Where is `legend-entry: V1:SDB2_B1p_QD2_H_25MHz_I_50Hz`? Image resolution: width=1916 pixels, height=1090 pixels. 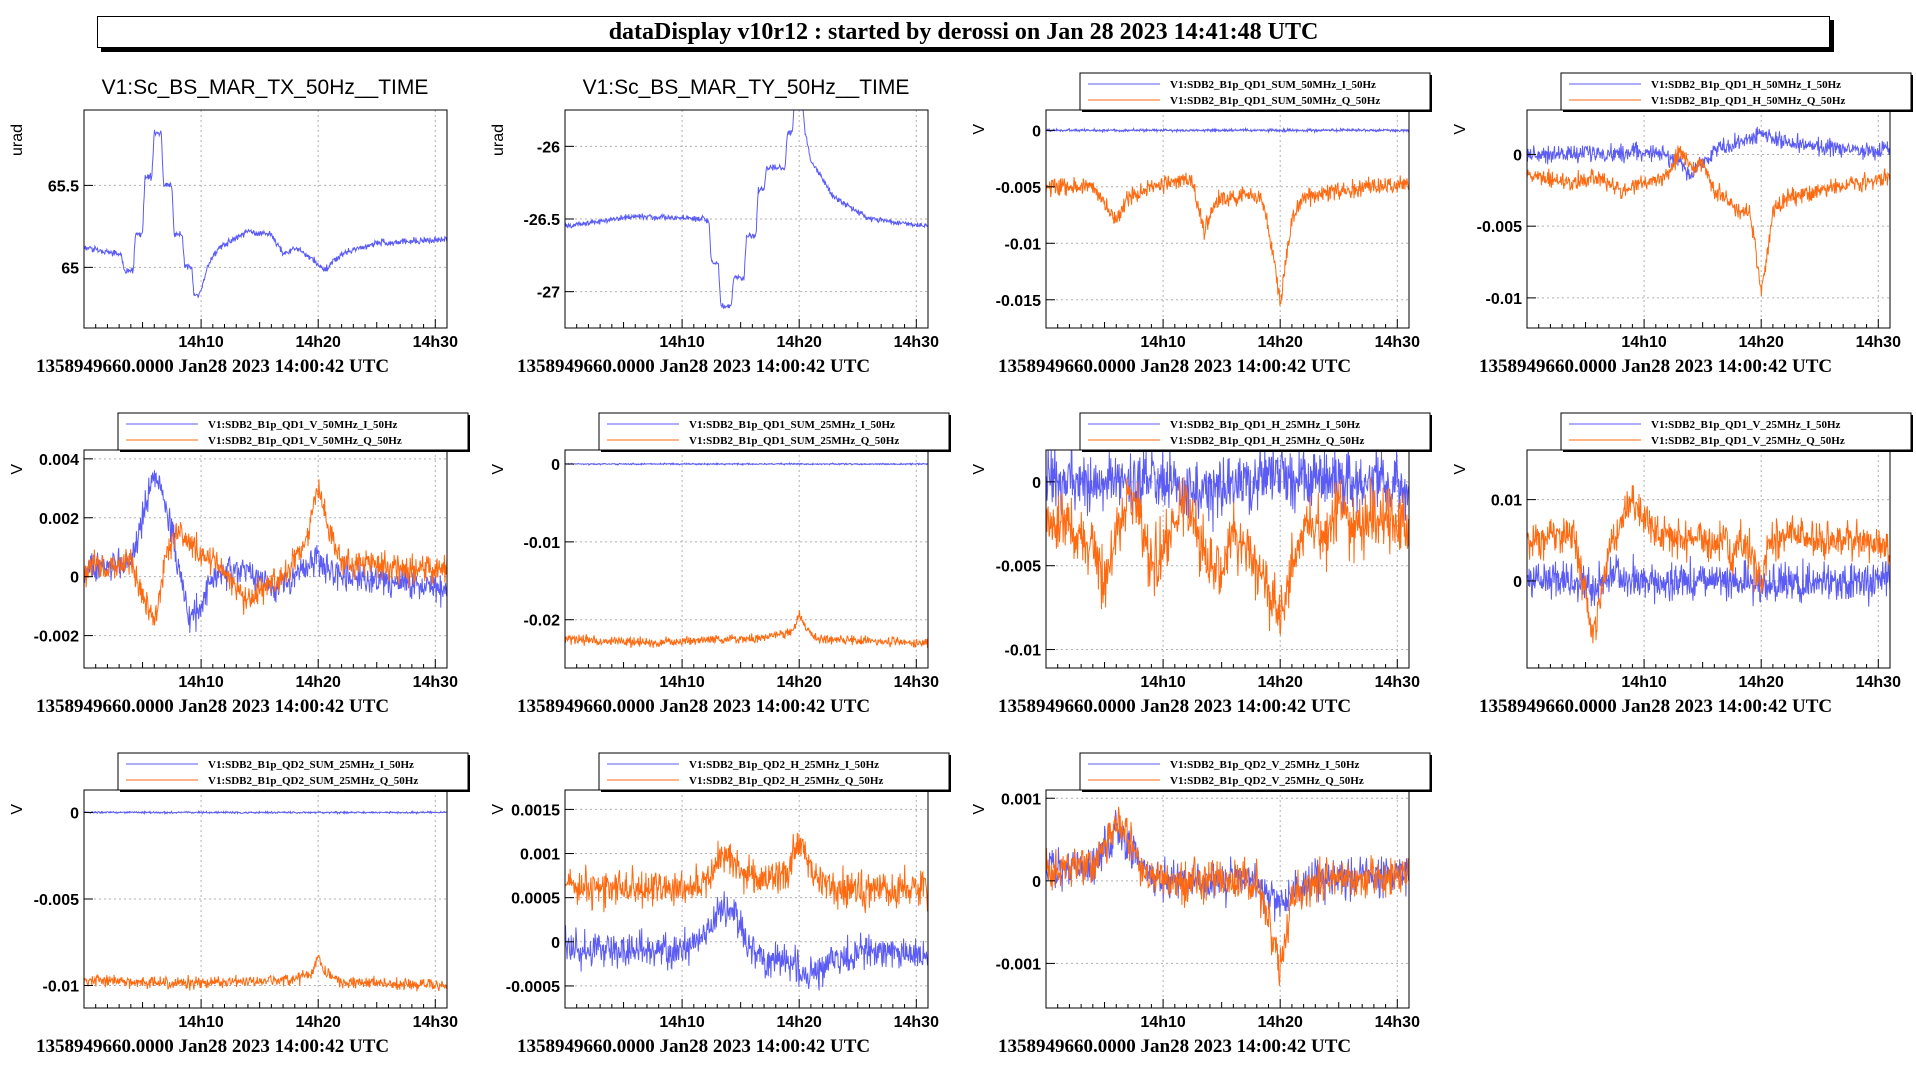 legend-entry: V1:SDB2_B1p_QD2_H_25MHz_I_50Hz is located at coordinates (784, 765).